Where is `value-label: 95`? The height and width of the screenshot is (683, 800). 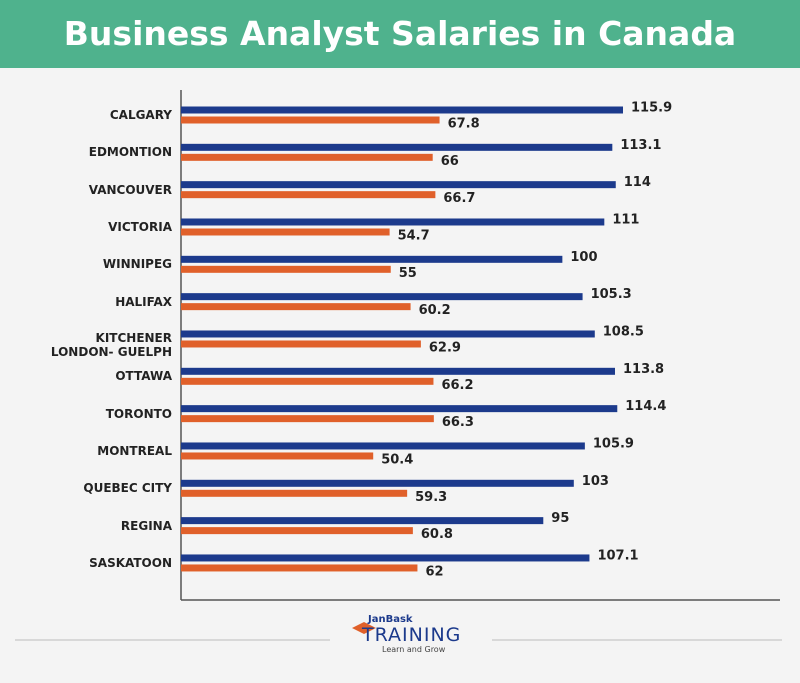
value-label: 95 is located at coordinates (560, 518).